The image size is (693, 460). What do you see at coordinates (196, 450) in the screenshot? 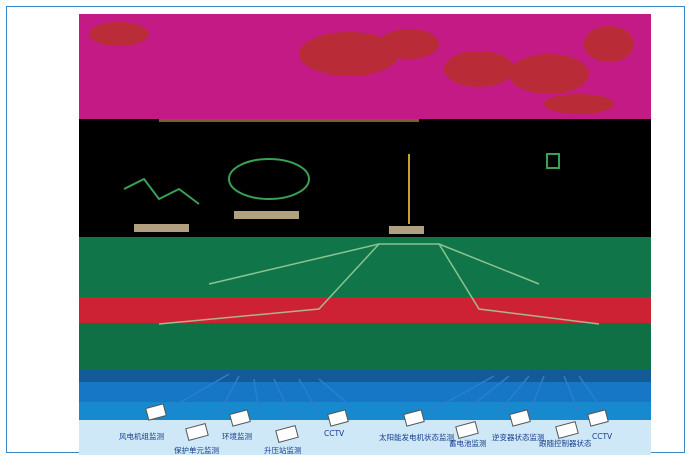
I see `device-label: 保护单元监测` at bounding box center [196, 450].